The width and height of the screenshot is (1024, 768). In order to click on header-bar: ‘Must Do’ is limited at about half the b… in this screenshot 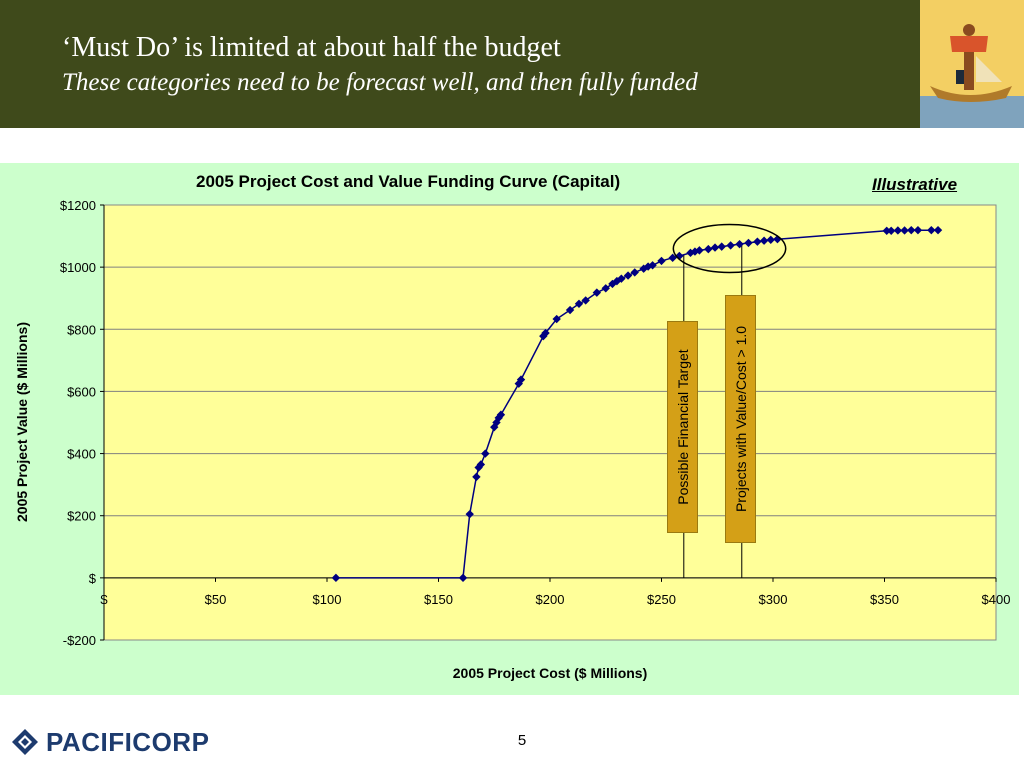, I will do `click(460, 64)`.